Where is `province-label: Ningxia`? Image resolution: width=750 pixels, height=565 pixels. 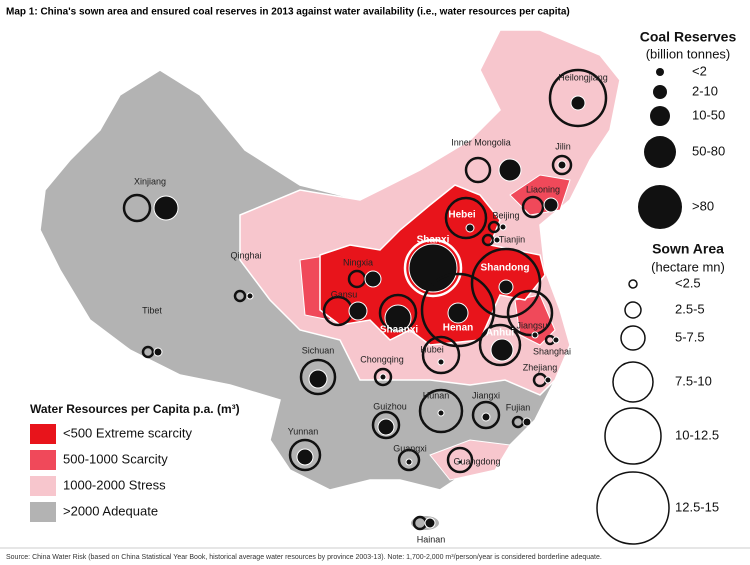 province-label: Ningxia is located at coordinates (358, 262).